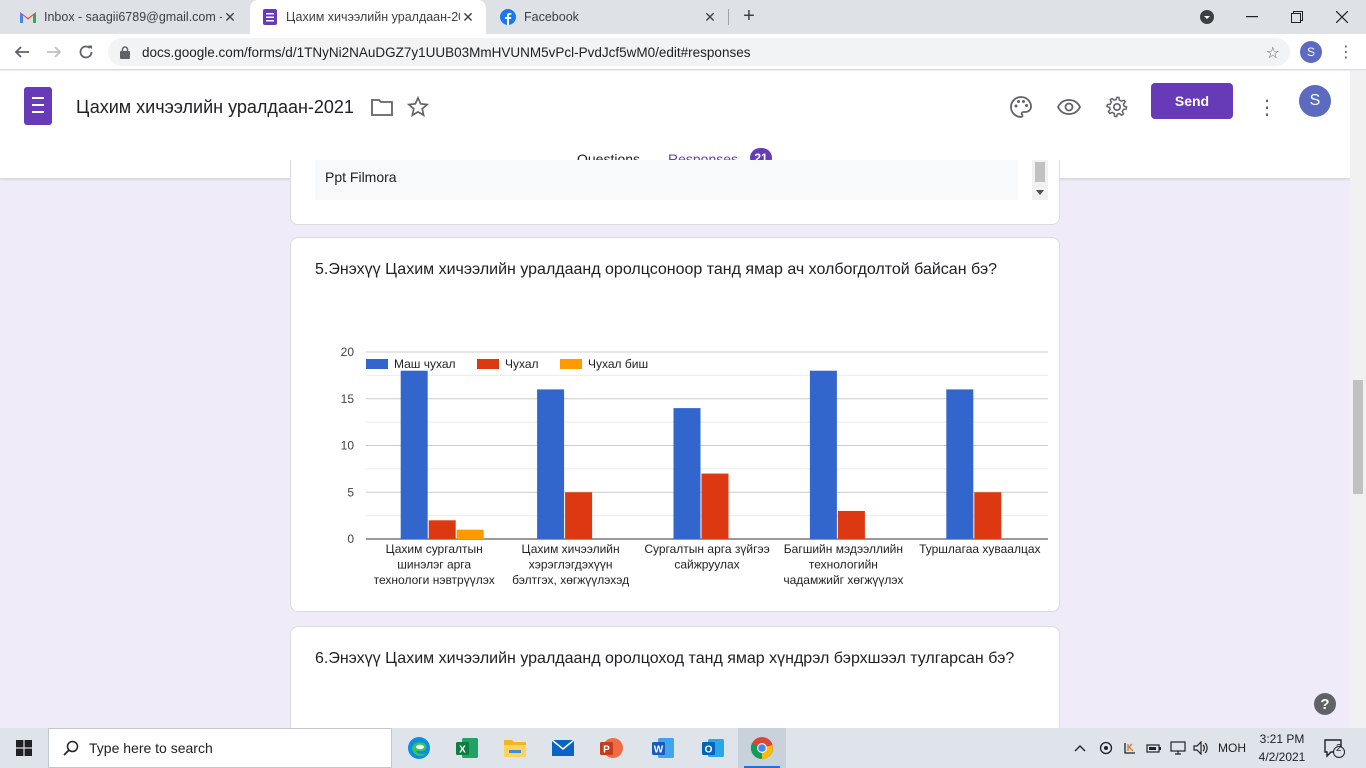 The width and height of the screenshot is (1366, 768). I want to click on previous-question-card: Ppt Filmora, so click(675, 192).